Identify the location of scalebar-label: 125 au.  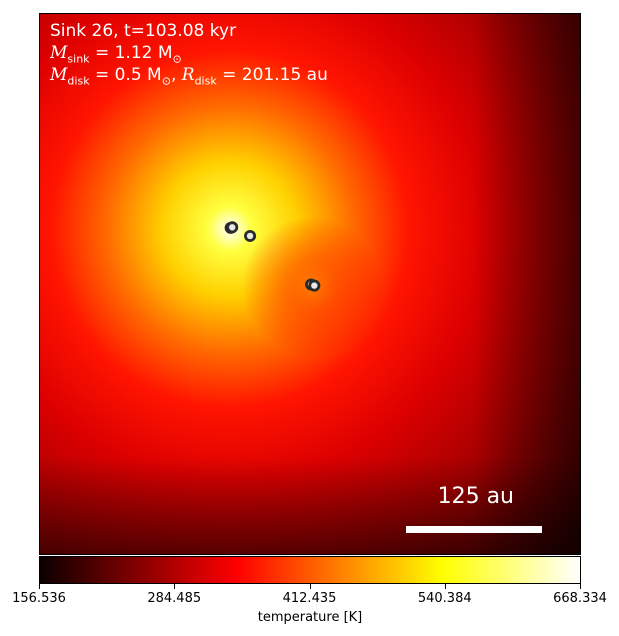
(475, 496).